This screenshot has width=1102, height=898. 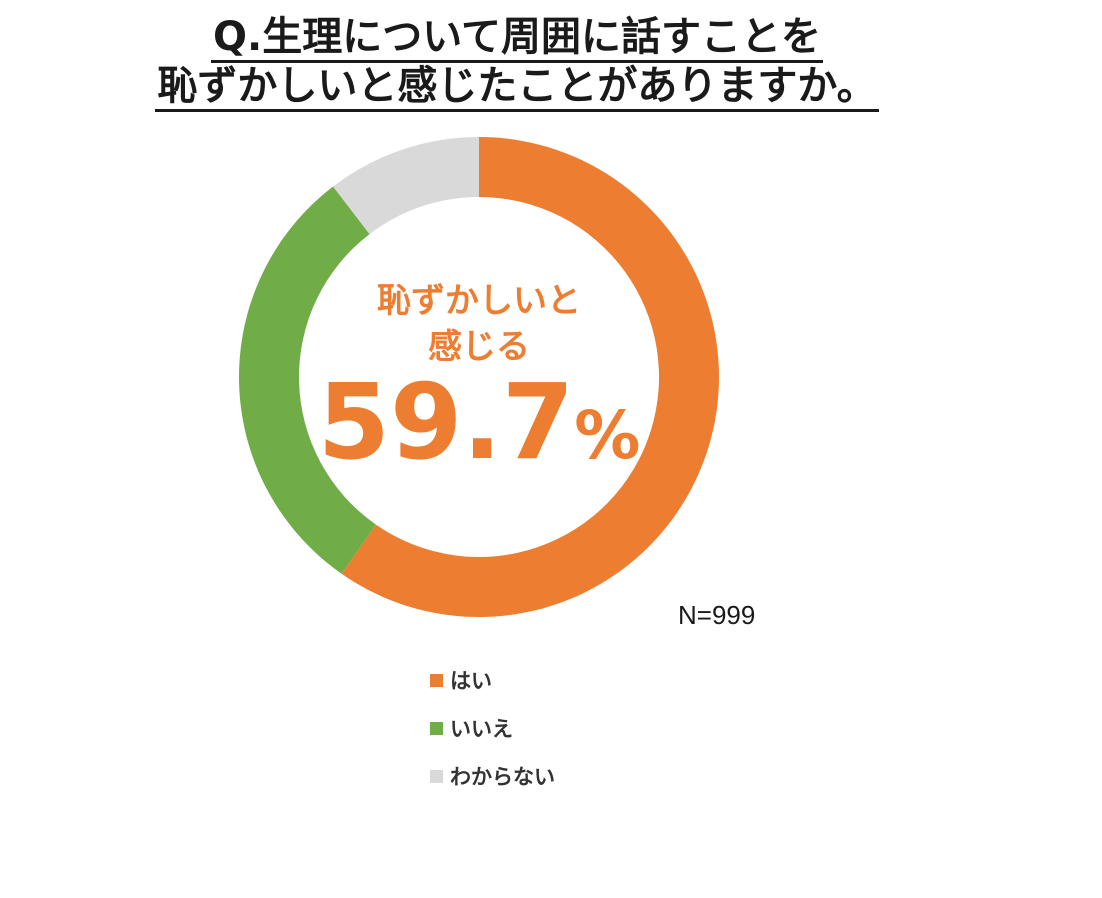 What do you see at coordinates (471, 681) in the screenshot?
I see `legend-label-yes: はい` at bounding box center [471, 681].